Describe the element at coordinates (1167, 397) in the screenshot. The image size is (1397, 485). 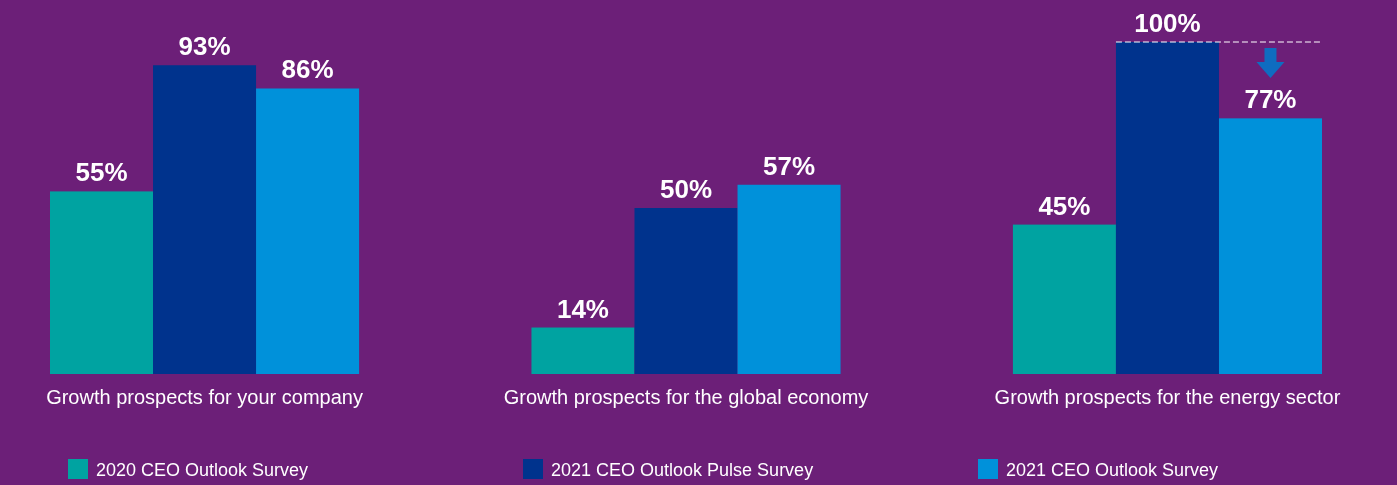
I see `x-tick-label: Growth prospects for the energy sector` at that location.